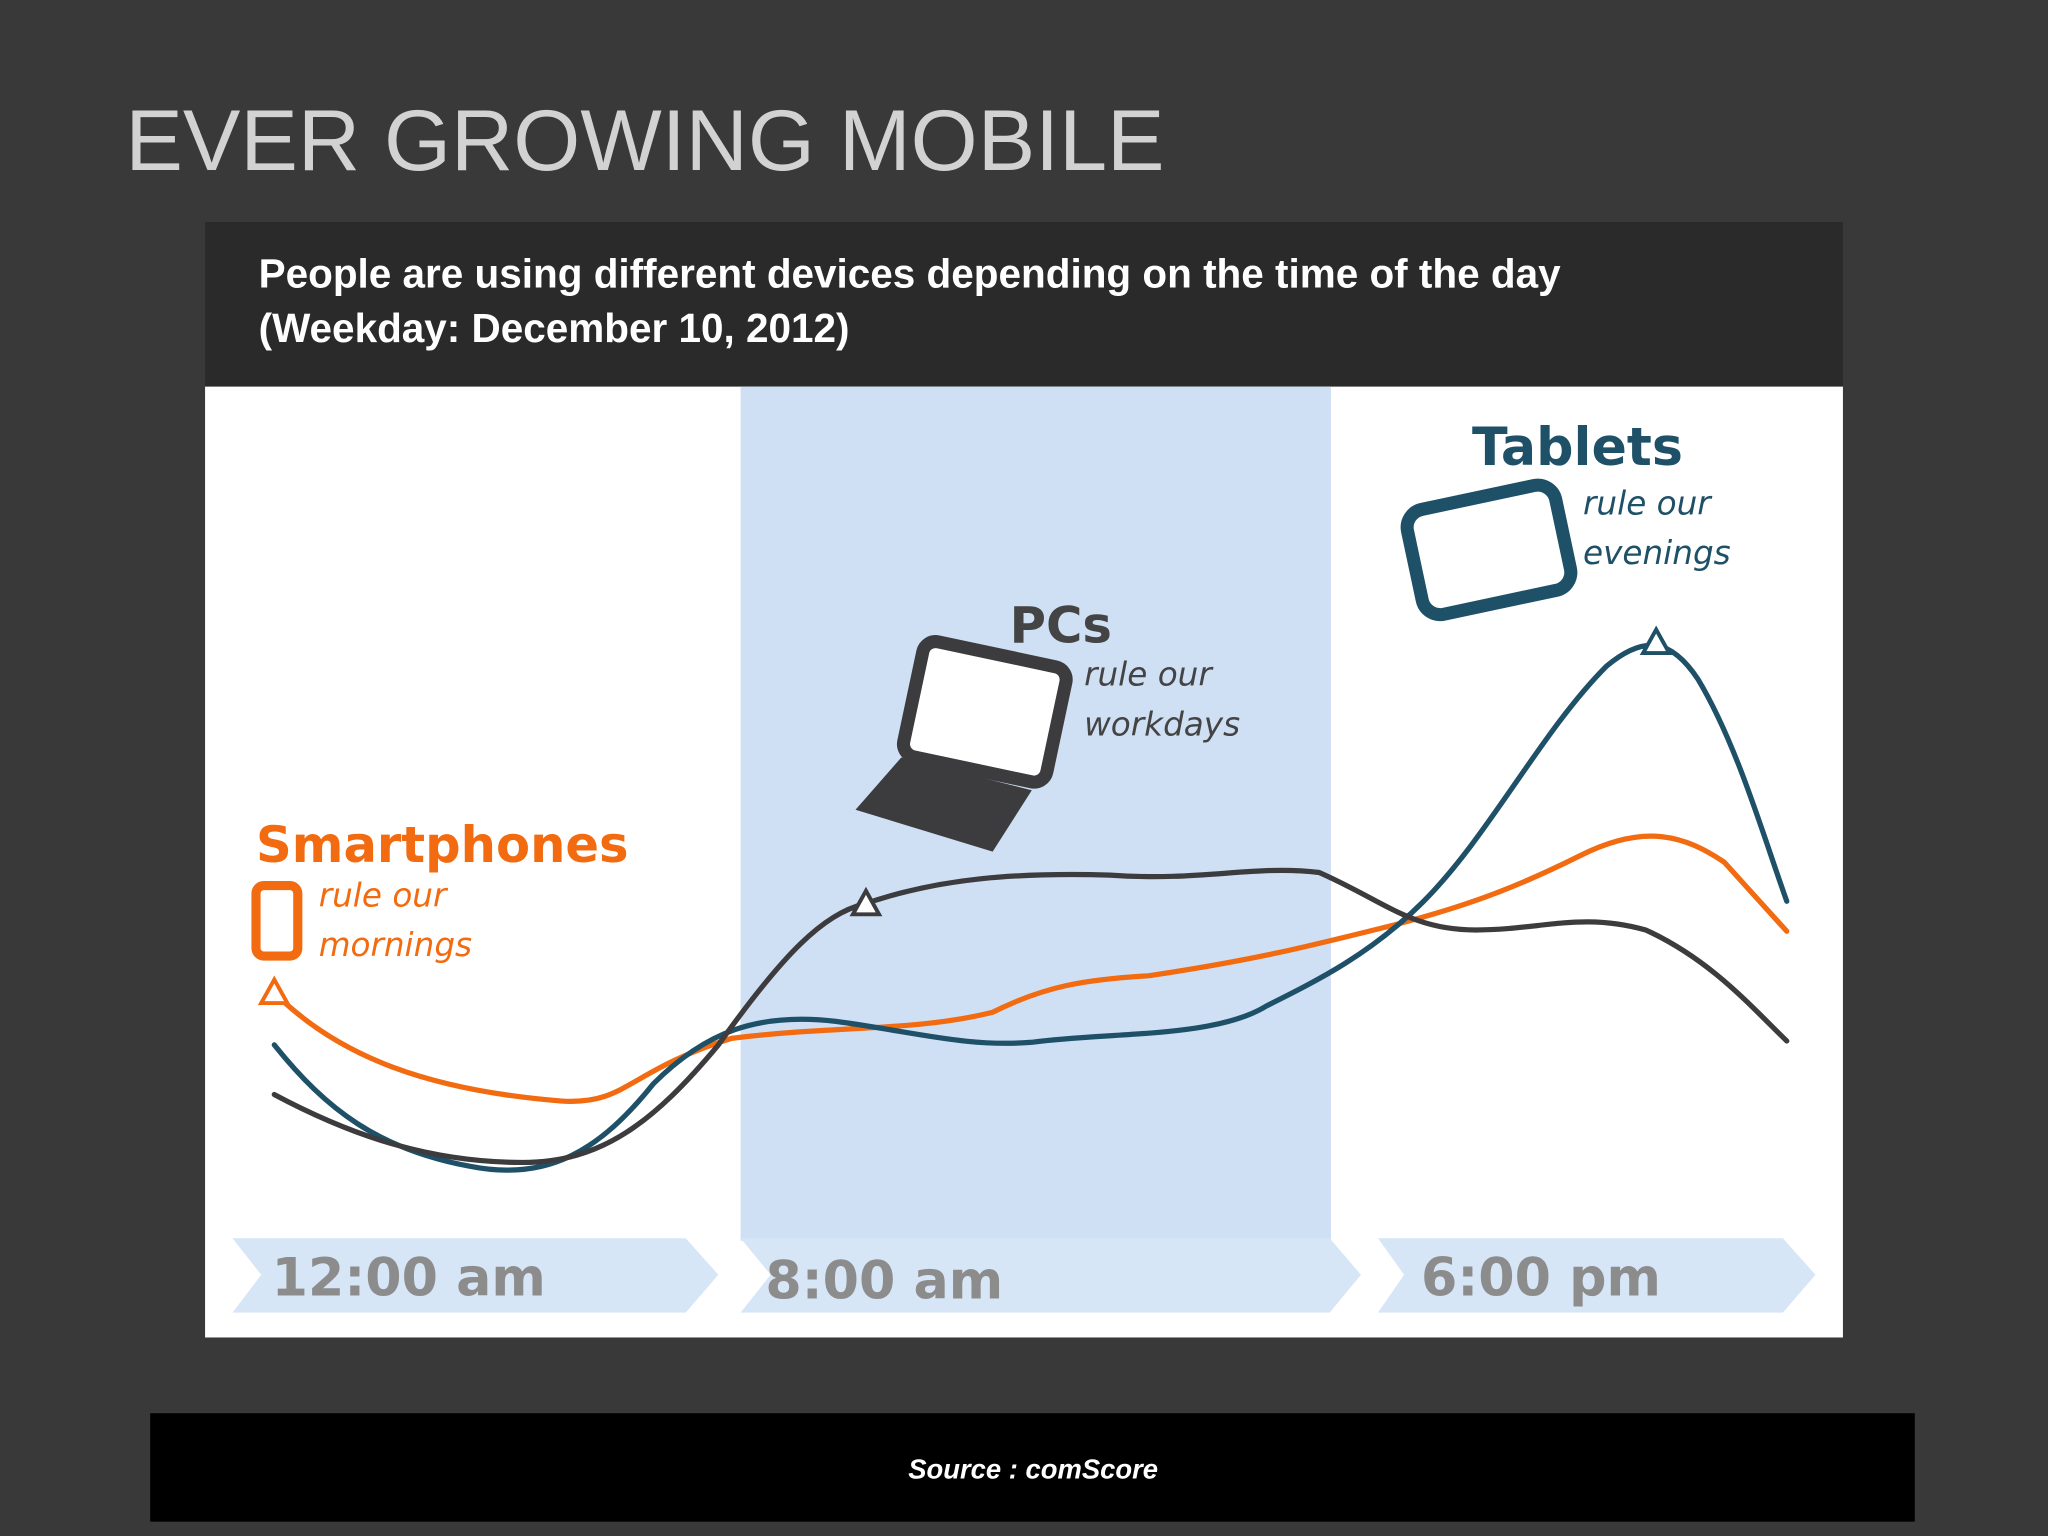 The image size is (2048, 1536). What do you see at coordinates (554, 328) in the screenshot?
I see `header-line: (Weekday: December 10, 2012)` at bounding box center [554, 328].